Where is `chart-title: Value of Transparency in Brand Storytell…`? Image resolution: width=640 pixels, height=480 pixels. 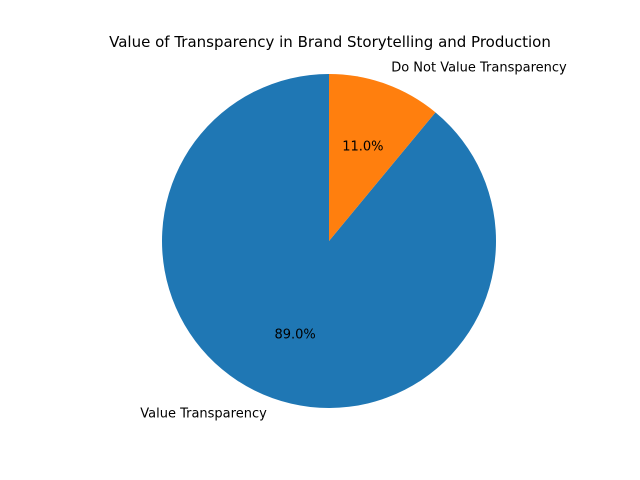
chart-title: Value of Transparency in Brand Storytell… is located at coordinates (330, 42).